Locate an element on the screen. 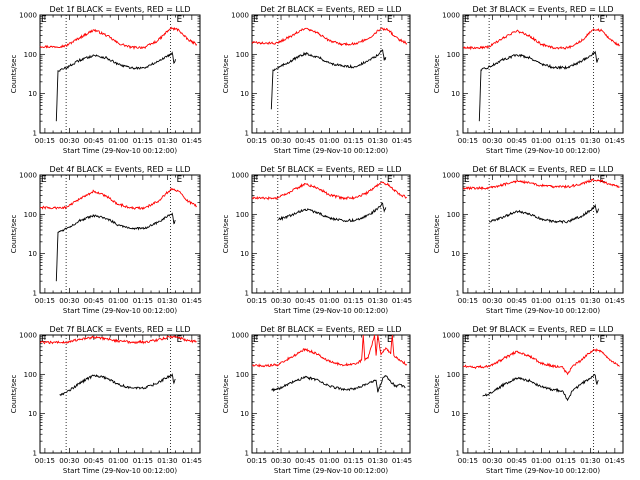 This screenshot has width=640, height=480. panel-title: Det 3f BLACK = Events, RED = LLD is located at coordinates (542, 9).